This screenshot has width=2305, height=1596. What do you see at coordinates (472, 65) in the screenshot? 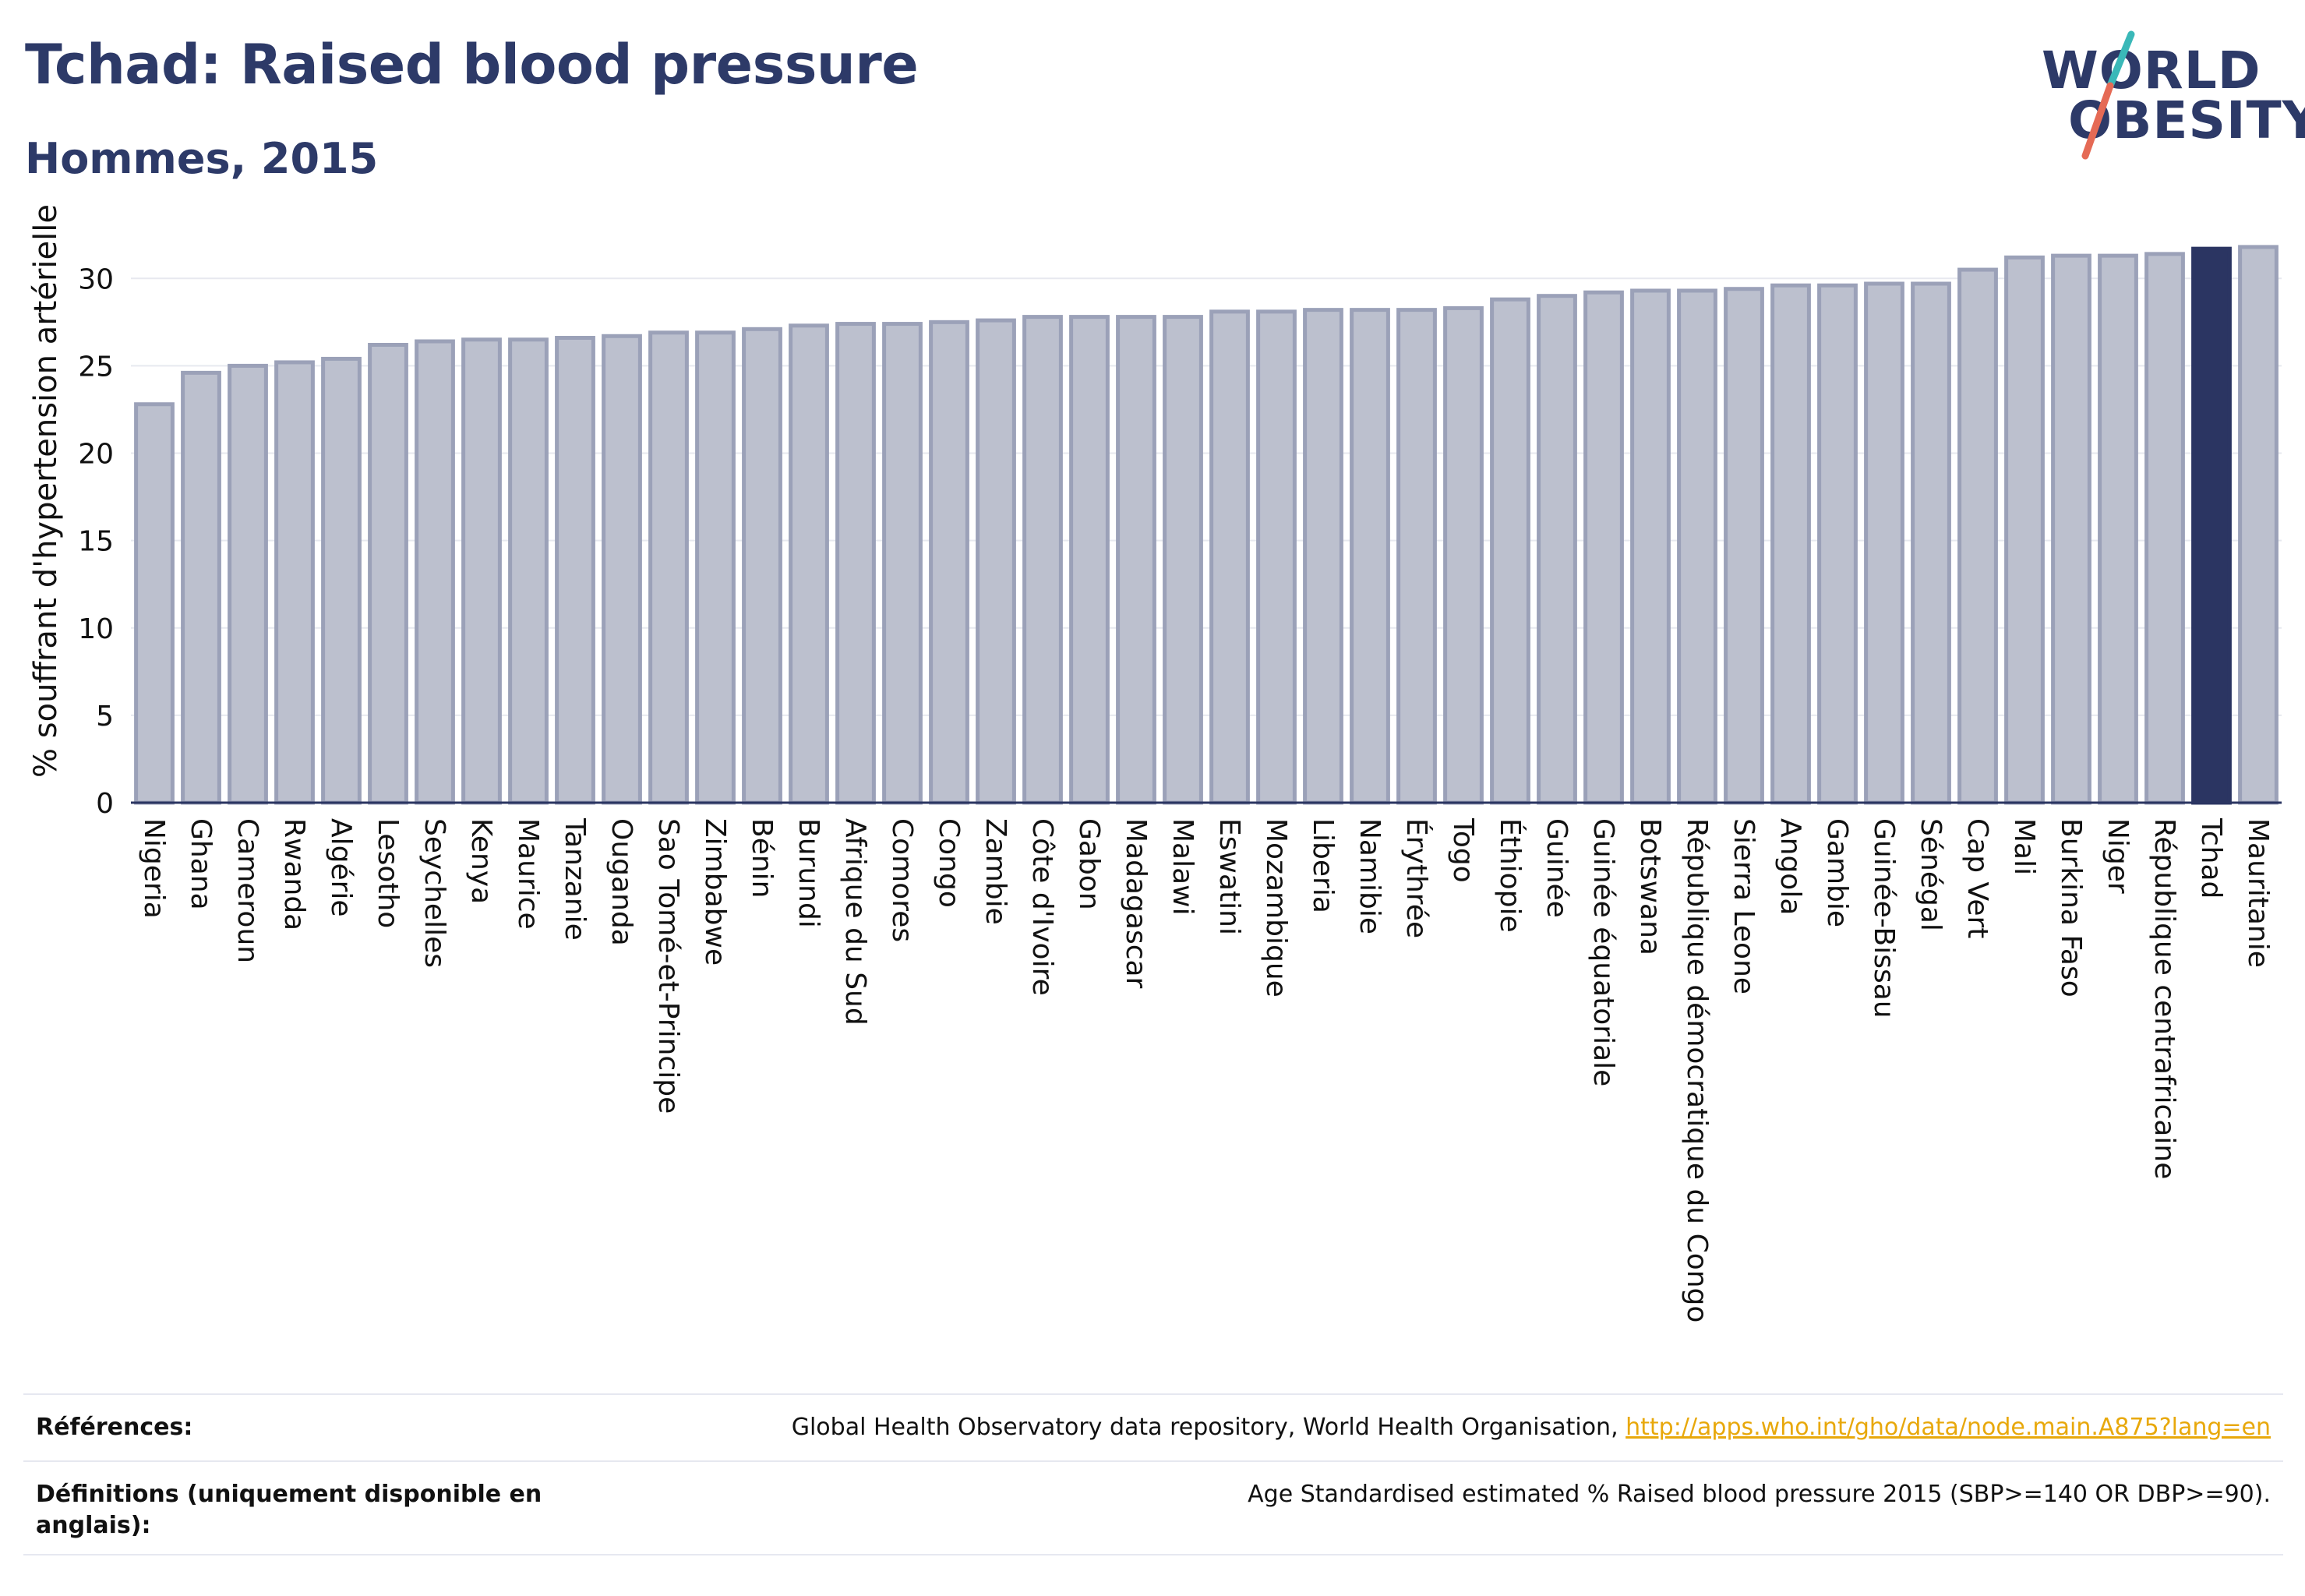
I see `page-title: Tchad: Raised blood pressure` at bounding box center [472, 65].